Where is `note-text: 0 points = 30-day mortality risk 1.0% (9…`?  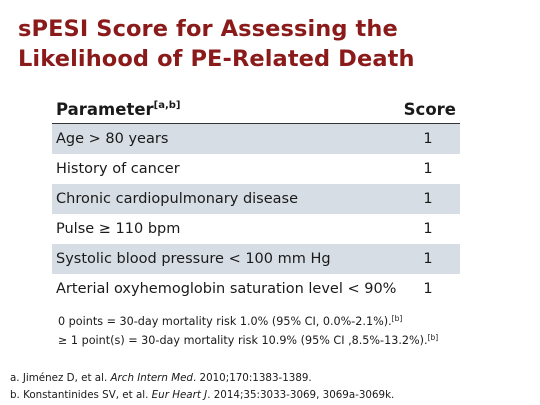
note-text: 0 points = 30-day mortality risk 1.0% (9… is located at coordinates (225, 321).